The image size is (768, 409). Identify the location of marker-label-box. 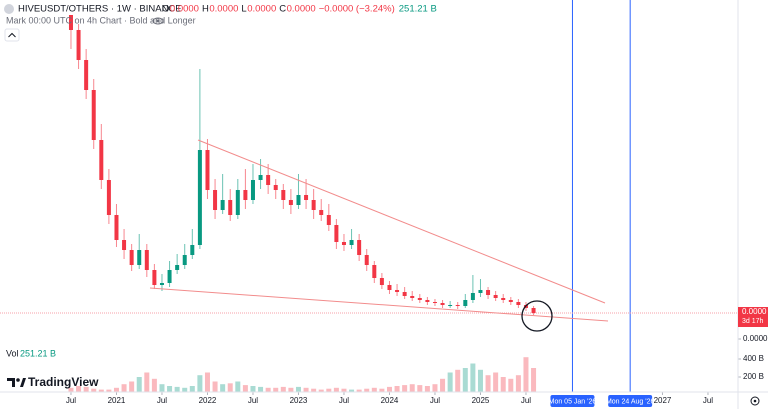
(572, 401).